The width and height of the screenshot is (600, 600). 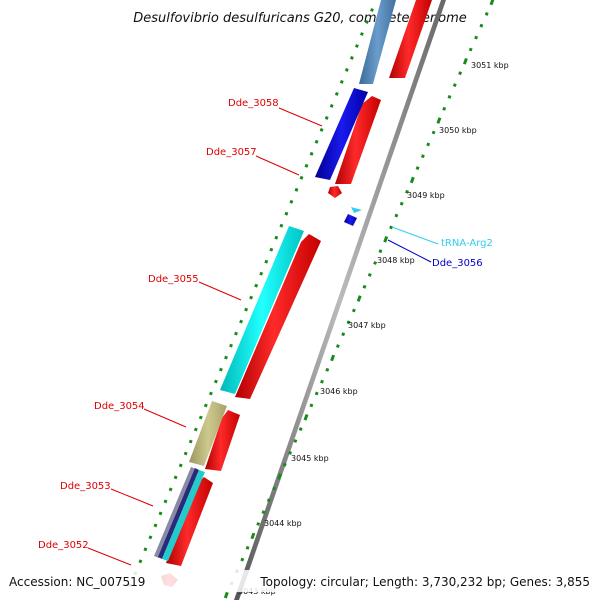 What do you see at coordinates (231, 152) in the screenshot?
I see `label-dde-3057: Dde_3057` at bounding box center [231, 152].